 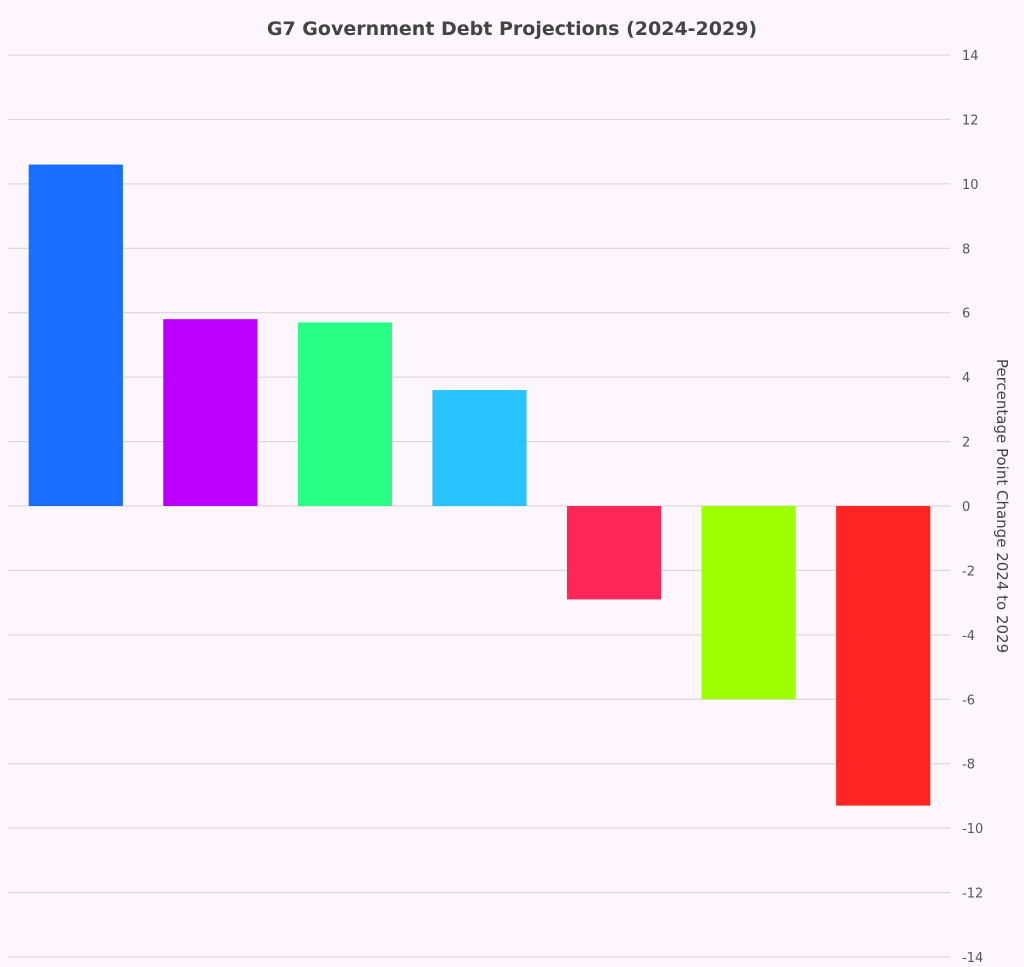 What do you see at coordinates (972, 958) in the screenshot?
I see `y-tick-label: -14` at bounding box center [972, 958].